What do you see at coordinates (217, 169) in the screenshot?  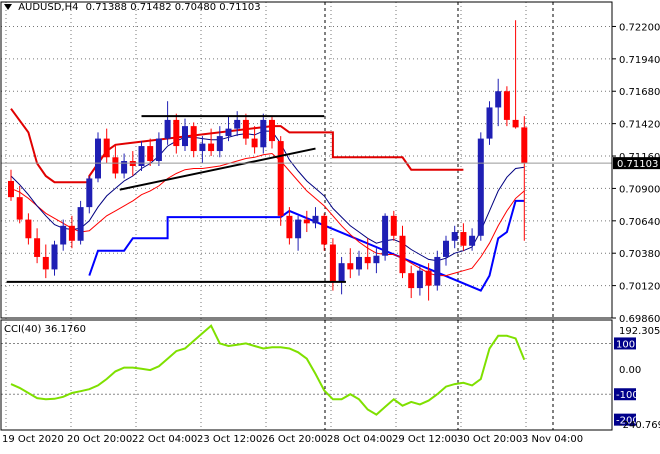 I see `trendline` at bounding box center [217, 169].